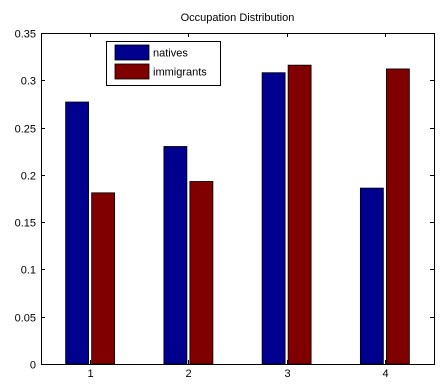  What do you see at coordinates (238, 18) in the screenshot?
I see `chart-title: Occupation Distribution` at bounding box center [238, 18].